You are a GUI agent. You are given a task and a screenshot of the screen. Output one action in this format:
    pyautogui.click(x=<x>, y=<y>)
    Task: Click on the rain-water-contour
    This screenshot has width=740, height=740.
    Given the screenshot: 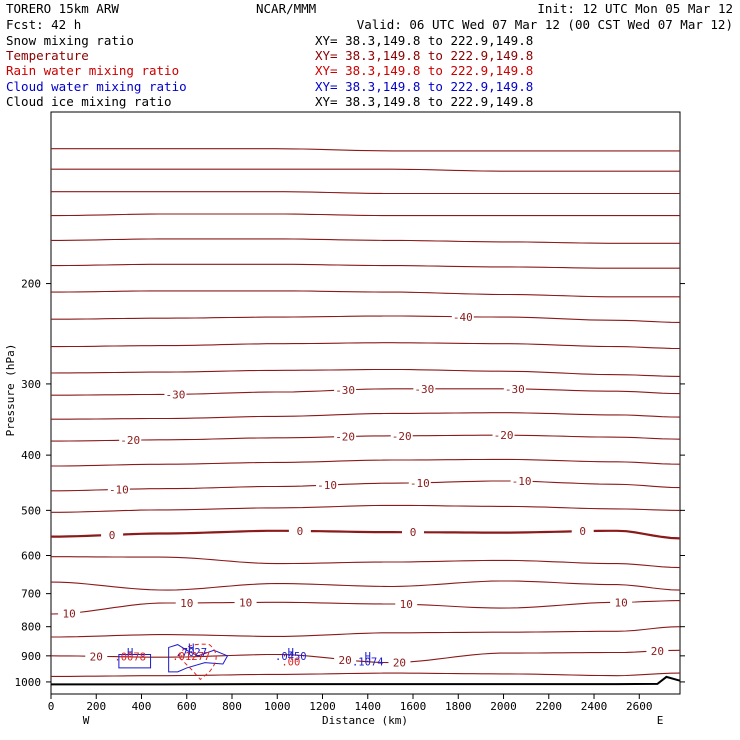 What is the action you would take?
    pyautogui.click(x=197, y=662)
    